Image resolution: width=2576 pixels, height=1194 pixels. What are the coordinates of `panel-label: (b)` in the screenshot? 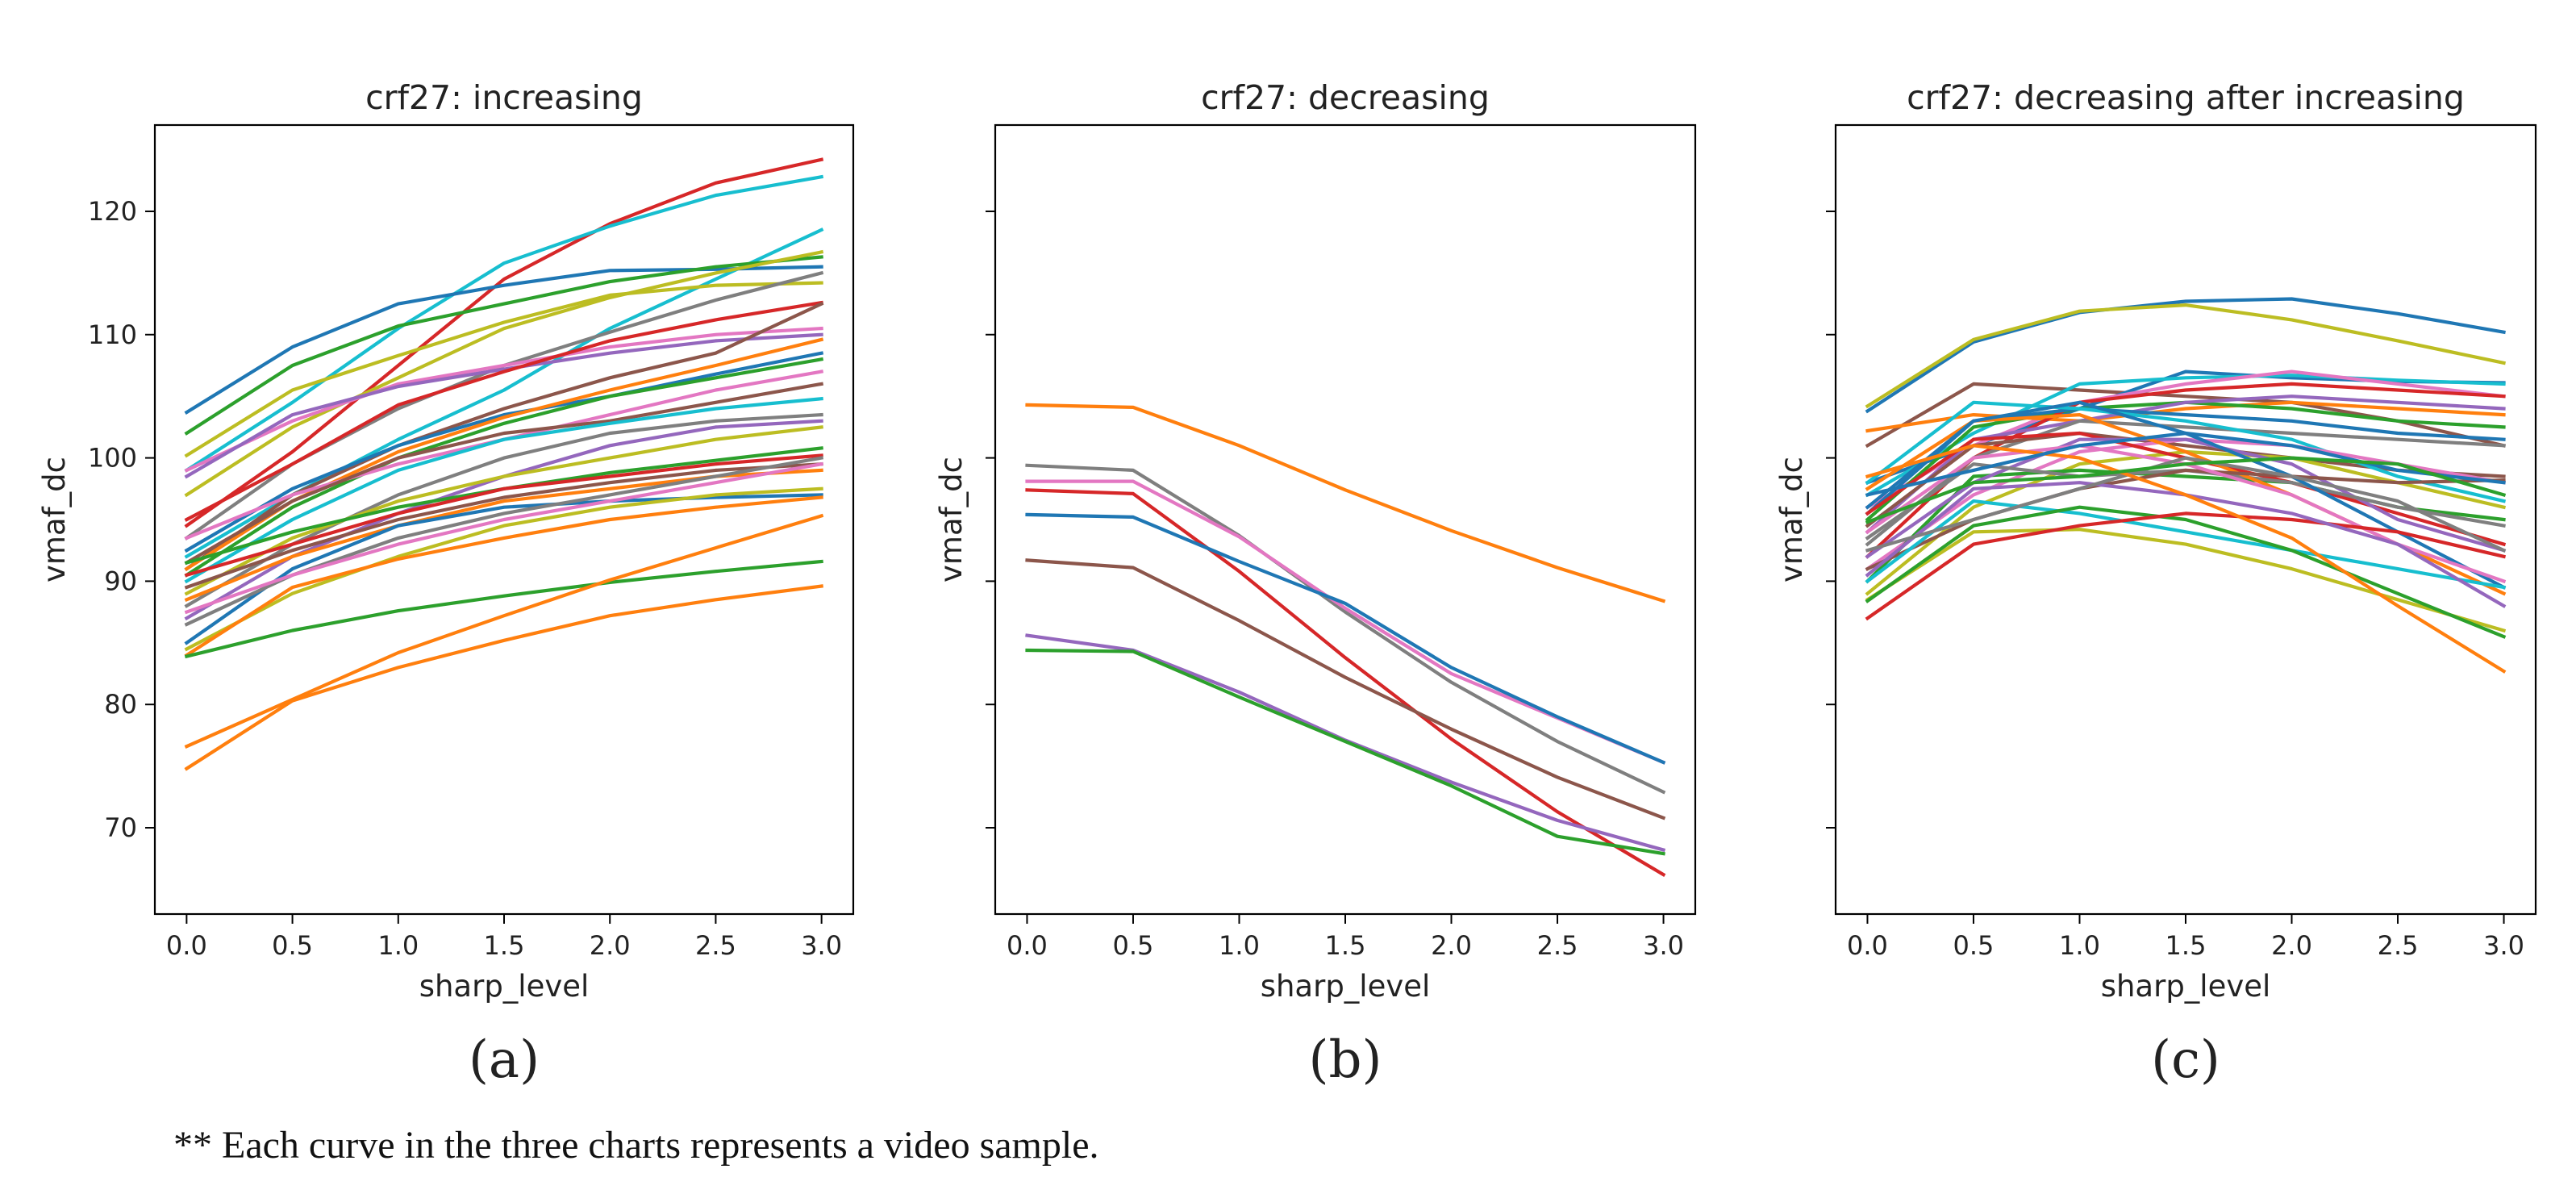 It's located at (1345, 1060).